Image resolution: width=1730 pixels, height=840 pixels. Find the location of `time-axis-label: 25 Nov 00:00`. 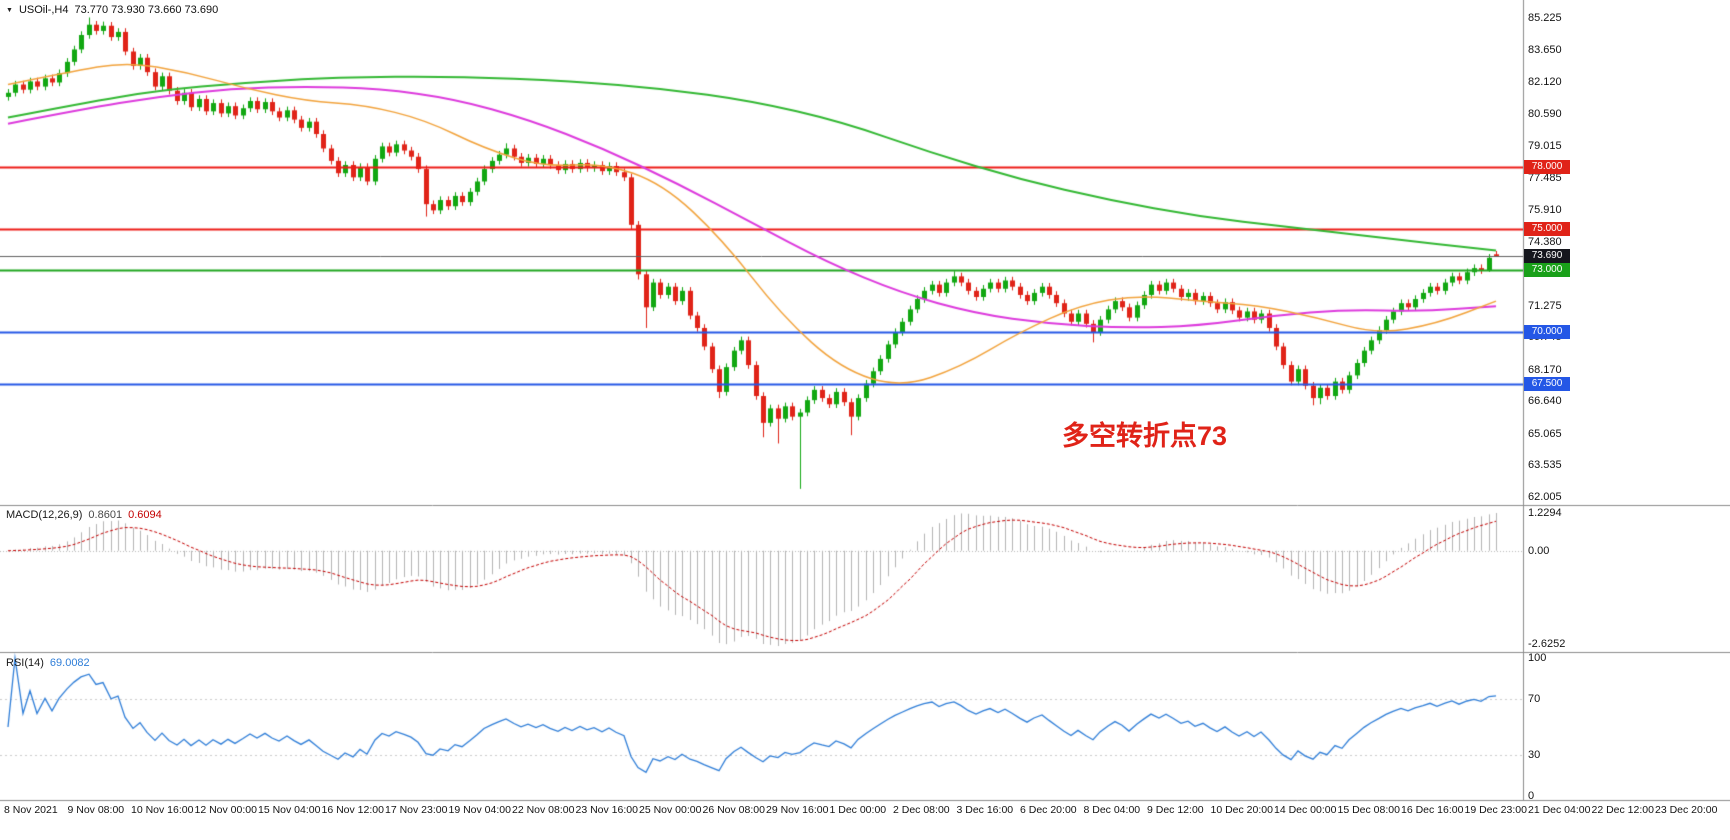

time-axis-label: 25 Nov 00:00 is located at coordinates (670, 810).